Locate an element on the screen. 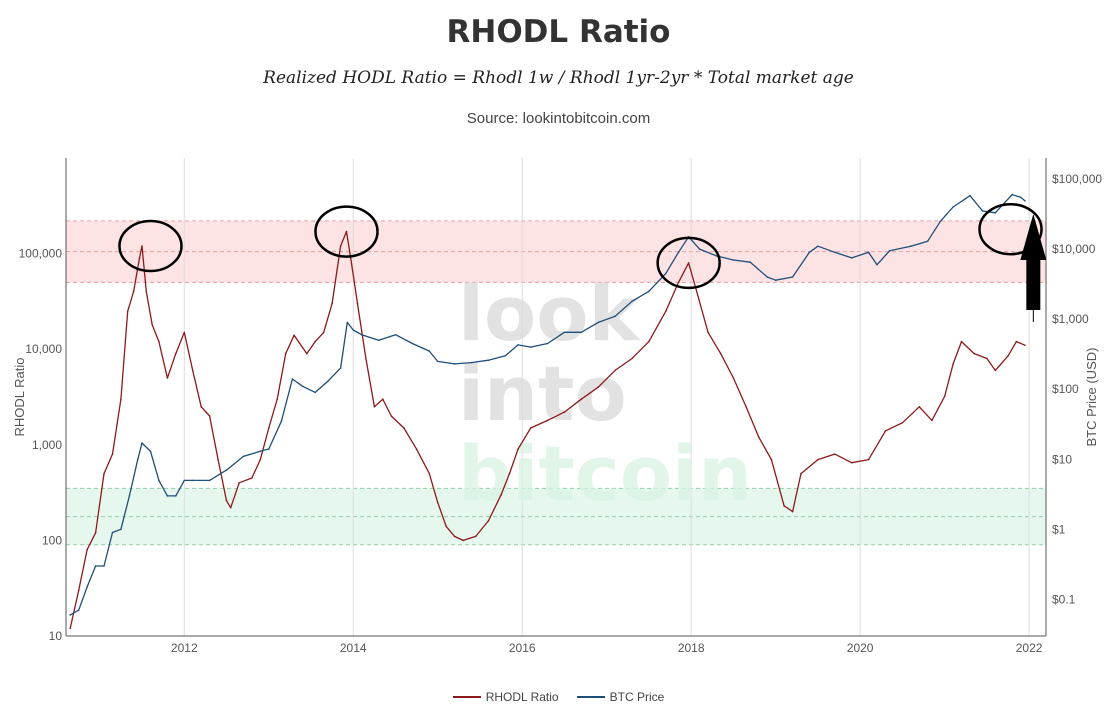  legend-swatch-btc is located at coordinates (590, 697).